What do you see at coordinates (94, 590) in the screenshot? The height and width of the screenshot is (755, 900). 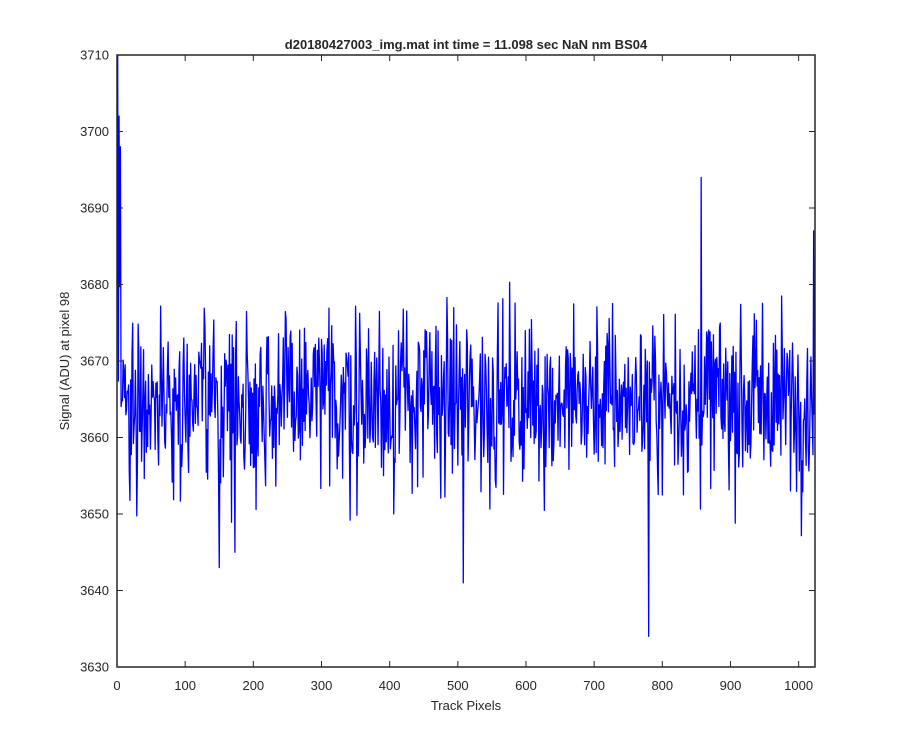 I see `y-tick-label: 3640` at bounding box center [94, 590].